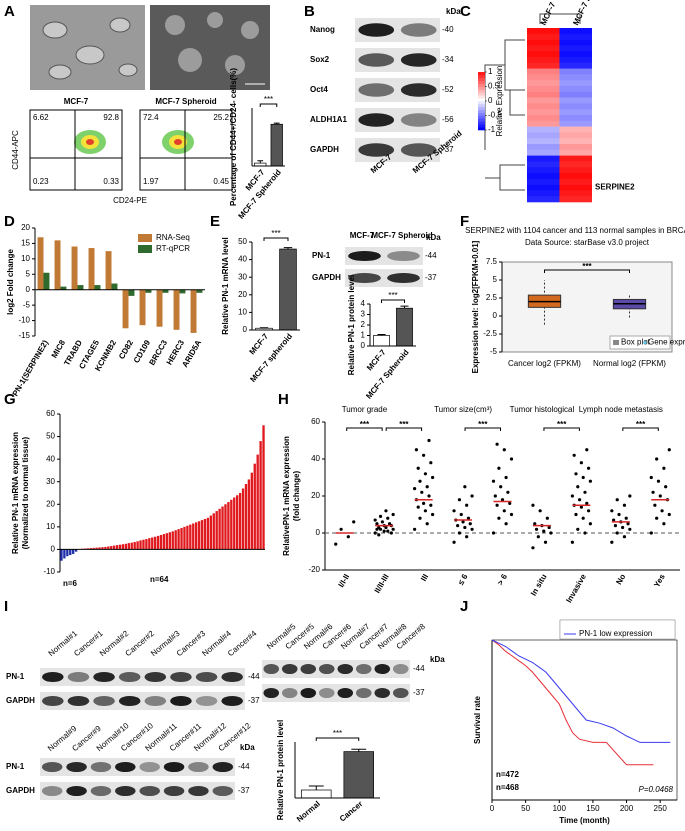  Describe the element at coordinates (448, 119) in the screenshot. I see `kda-label: -56` at that location.